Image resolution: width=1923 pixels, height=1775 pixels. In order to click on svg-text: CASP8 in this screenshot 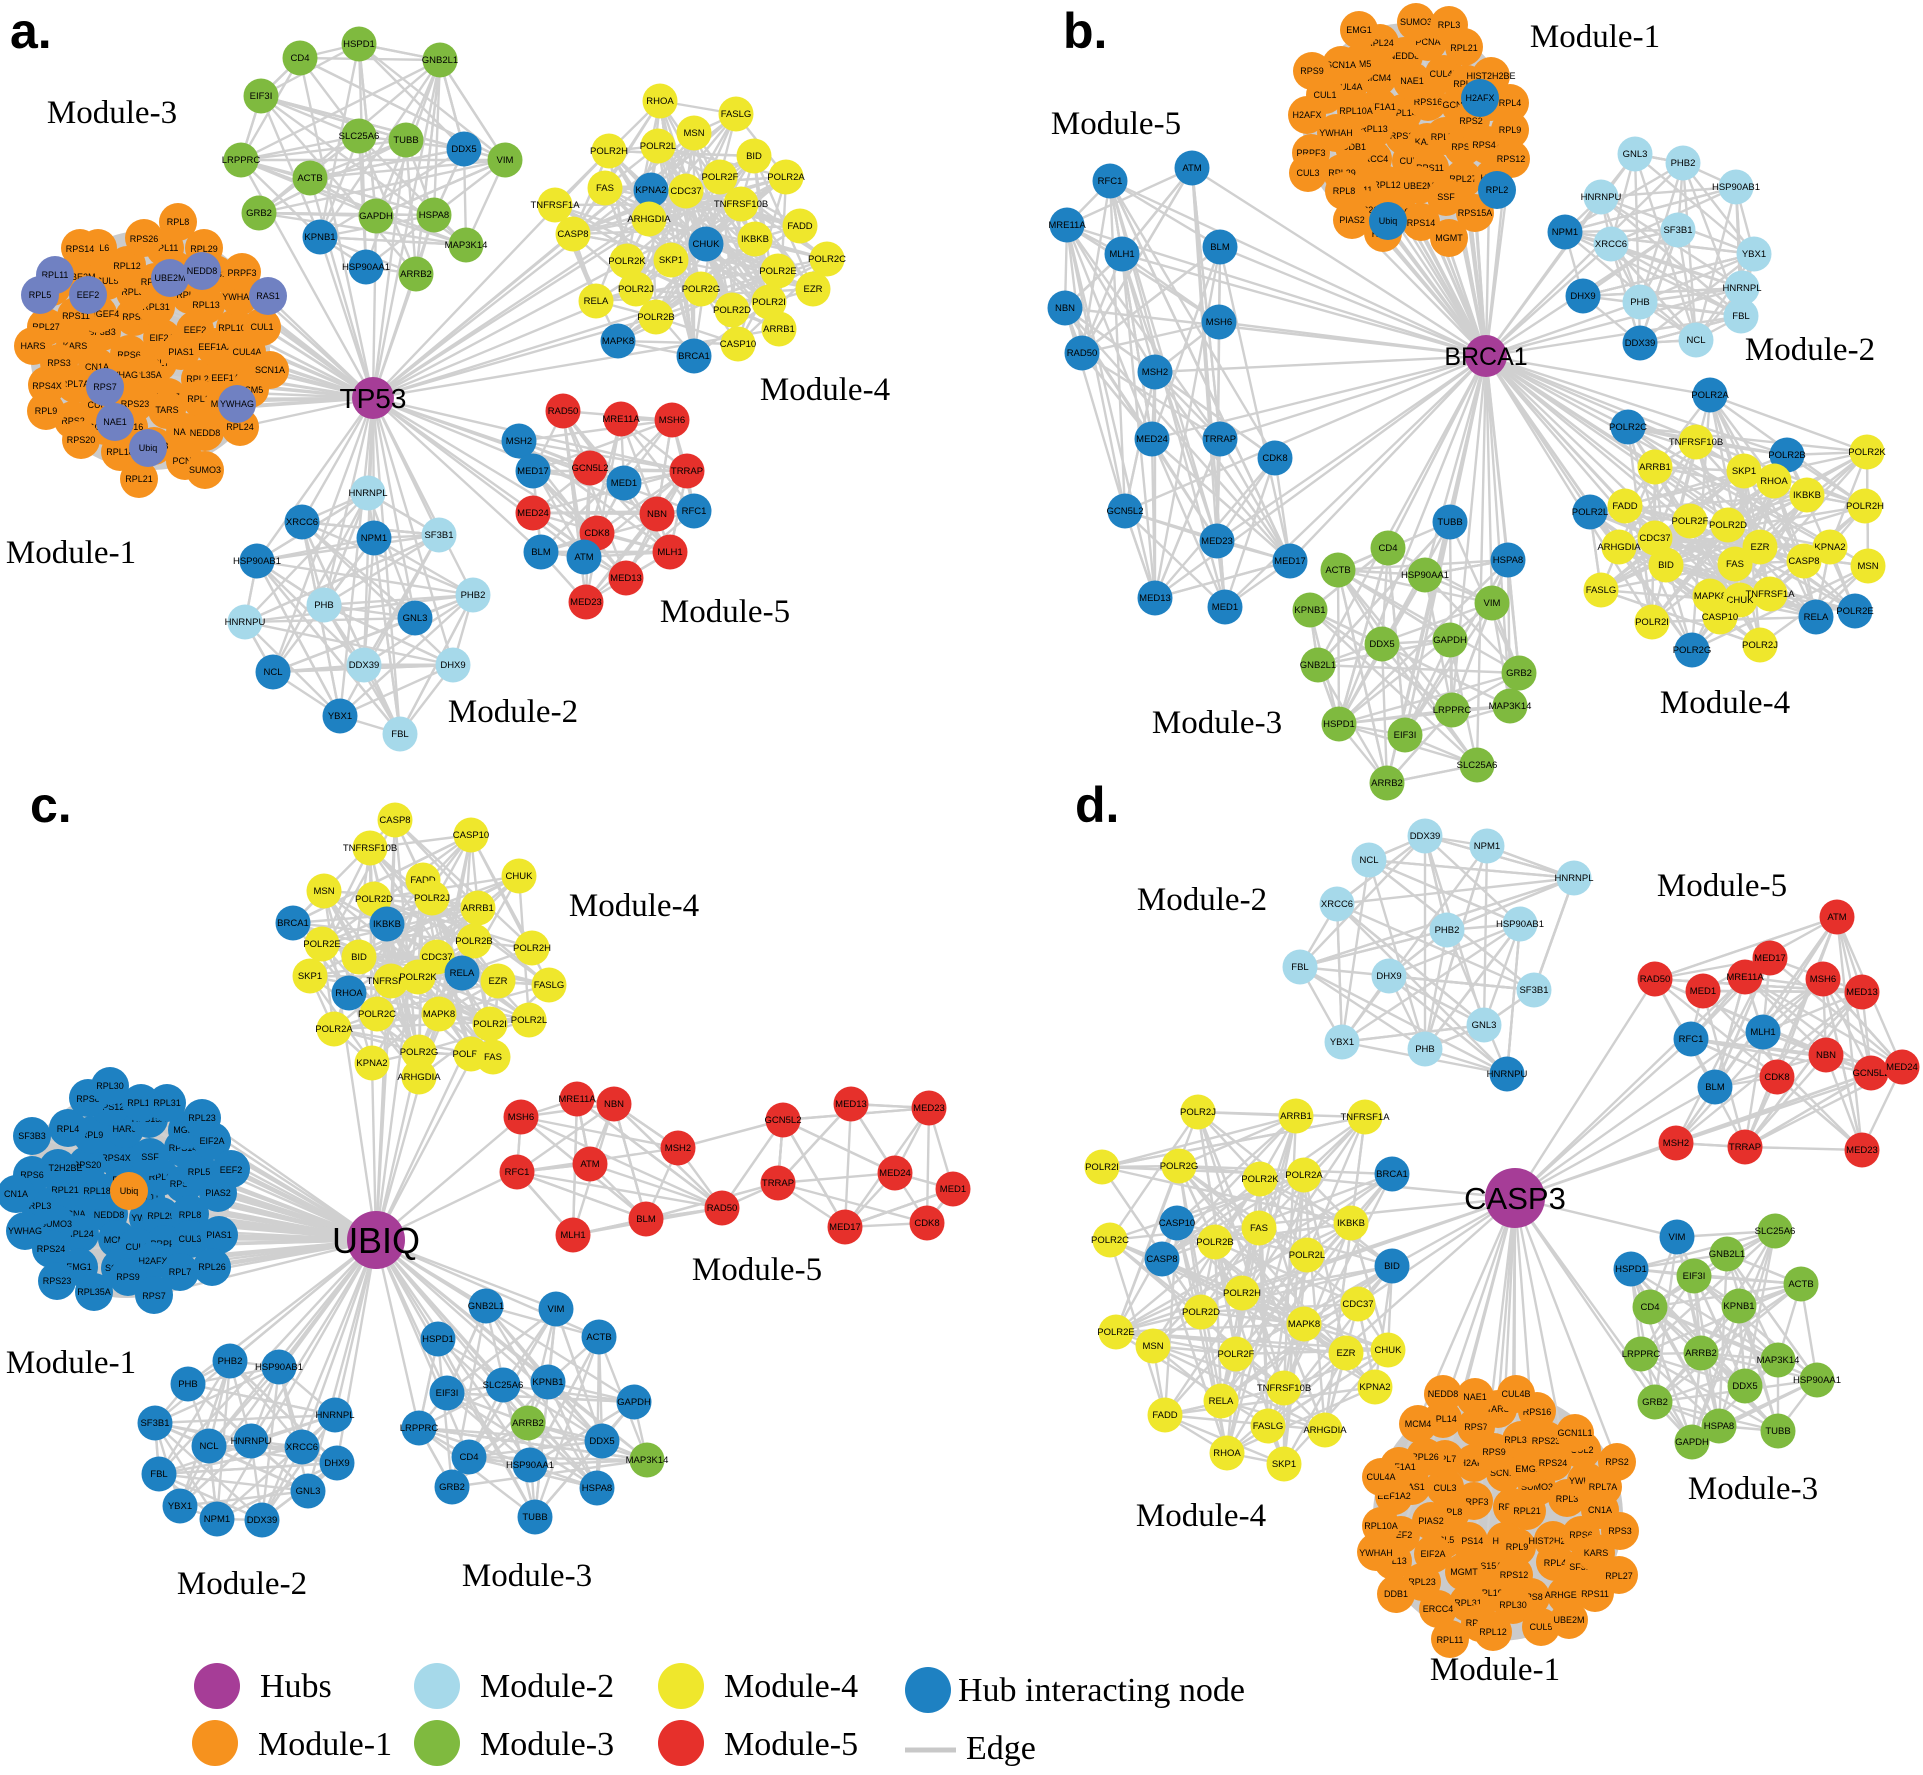, I will do `click(572, 234)`.